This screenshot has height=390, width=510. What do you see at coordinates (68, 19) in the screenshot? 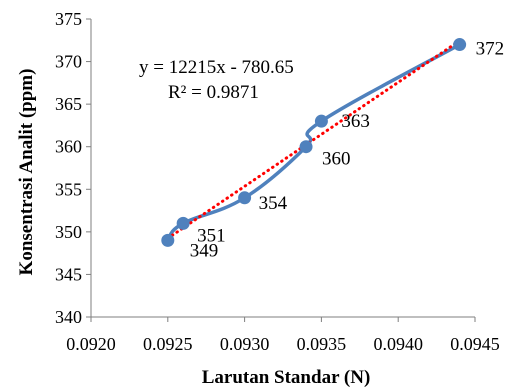
I see `y-tick-label: 375` at bounding box center [68, 19].